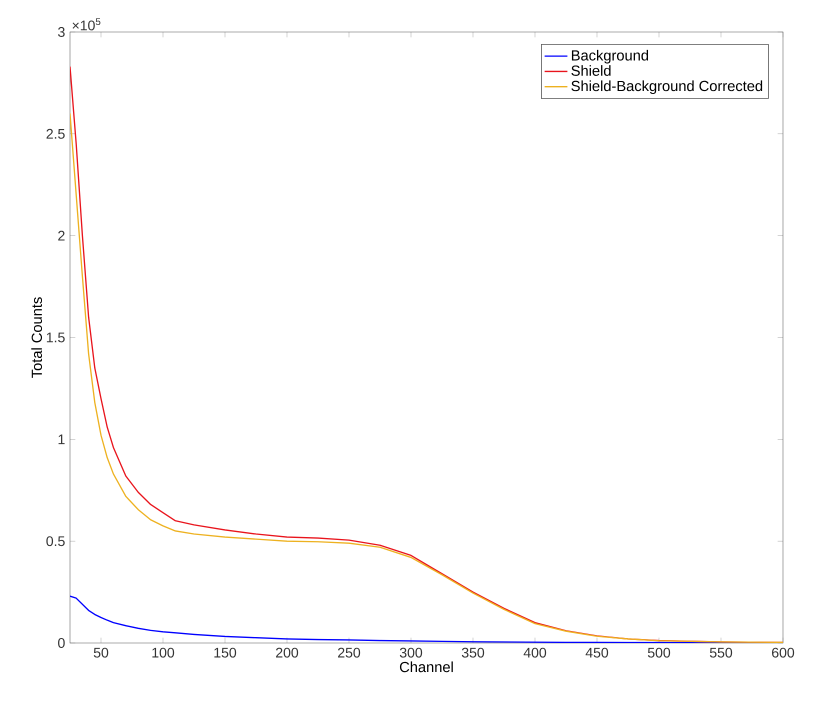 Image resolution: width=819 pixels, height=702 pixels. Describe the element at coordinates (61, 235) in the screenshot. I see `y-tick-label: 2` at that location.